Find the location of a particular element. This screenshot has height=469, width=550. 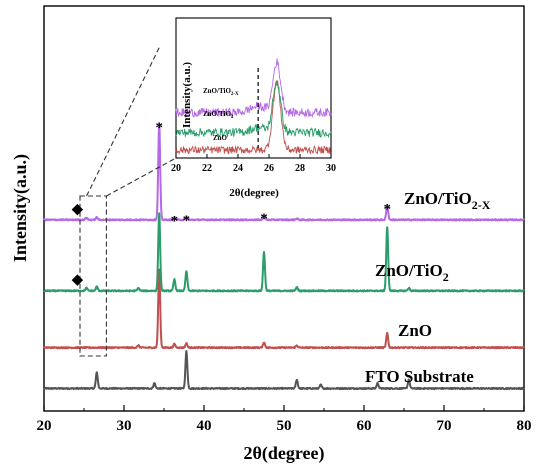

main-x-ticks: 20 30 40 50 60 70 80 is located at coordinates (284, 419).